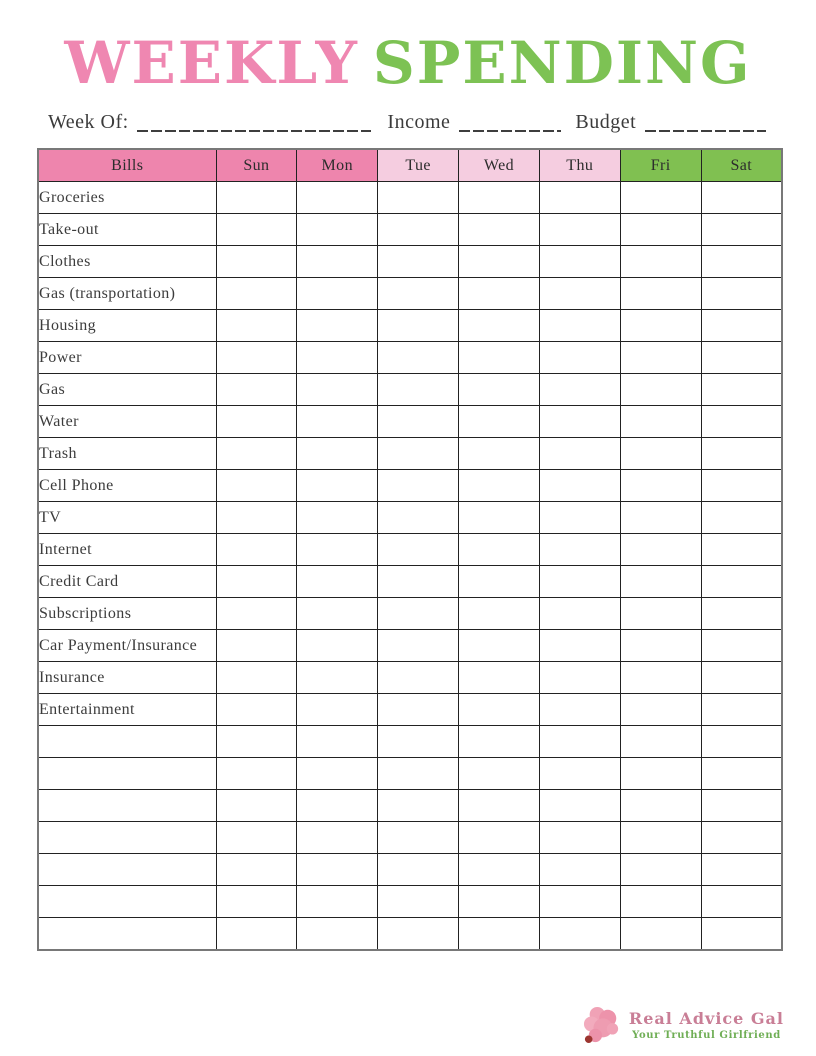  Describe the element at coordinates (127, 677) in the screenshot. I see `bill-cell: Insurance` at that location.